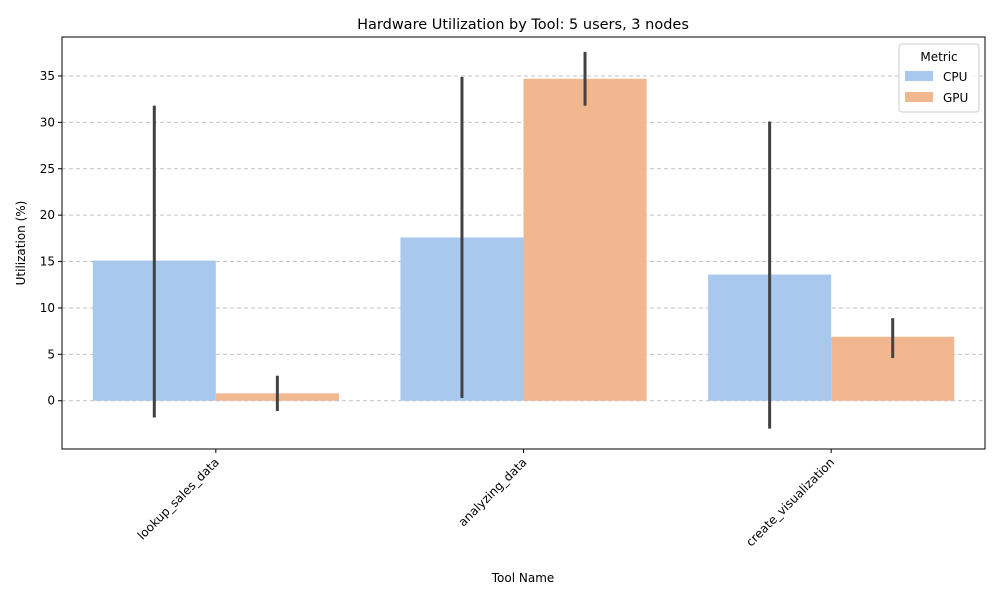 The height and width of the screenshot is (600, 1000). Describe the element at coordinates (955, 98) in the screenshot. I see `legend-label-gpu: GPU` at that location.